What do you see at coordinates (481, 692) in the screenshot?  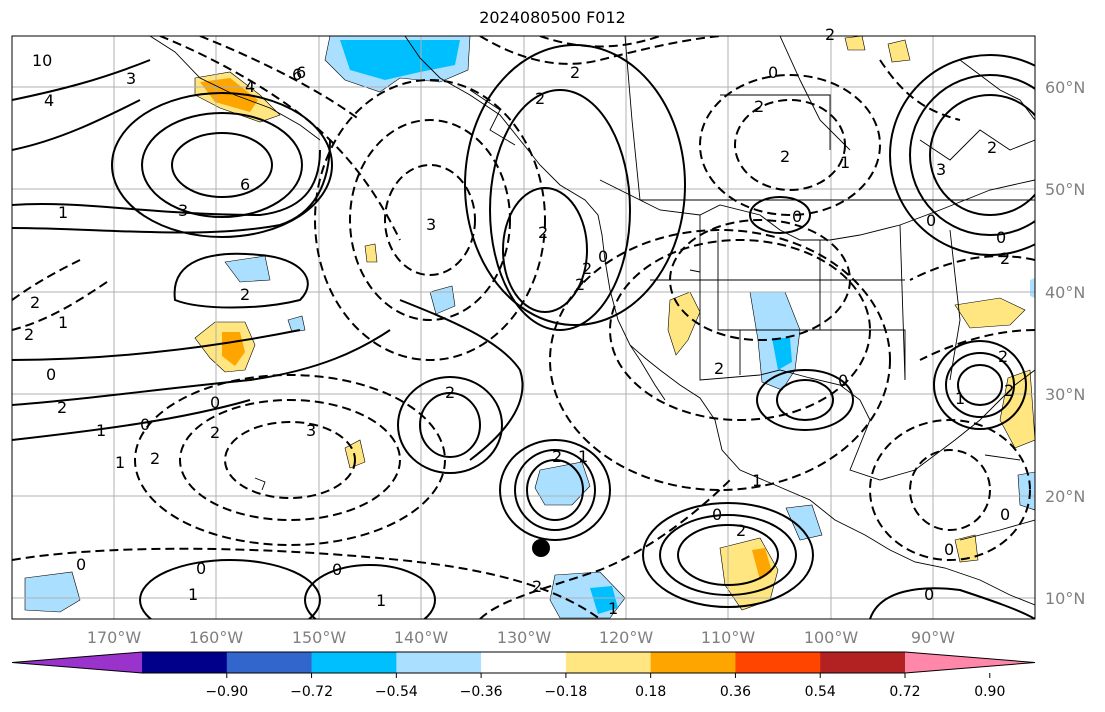 I see `colorbar-tick-label: −0.36` at bounding box center [481, 692].